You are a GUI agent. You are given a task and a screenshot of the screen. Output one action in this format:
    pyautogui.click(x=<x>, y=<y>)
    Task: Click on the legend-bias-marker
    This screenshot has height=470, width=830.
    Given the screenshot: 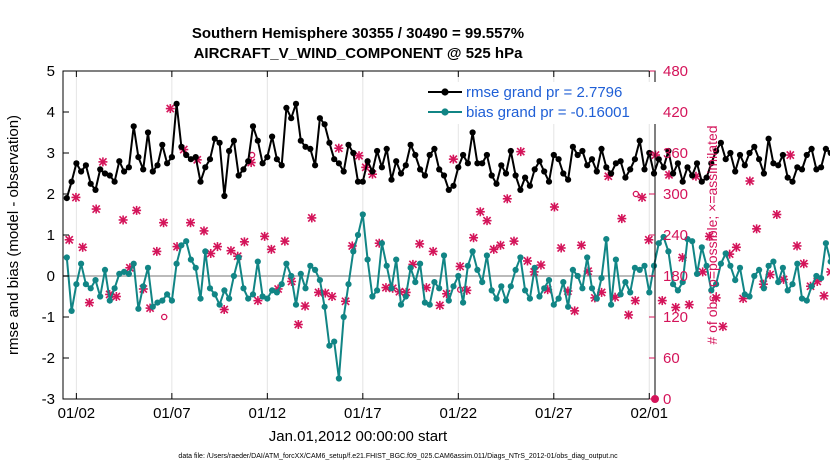 What is the action you would take?
    pyautogui.click(x=445, y=112)
    